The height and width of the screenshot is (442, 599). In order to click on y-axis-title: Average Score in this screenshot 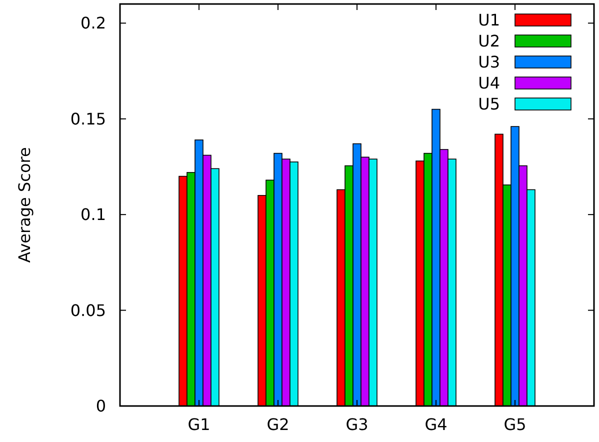, I will do `click(24, 205)`.